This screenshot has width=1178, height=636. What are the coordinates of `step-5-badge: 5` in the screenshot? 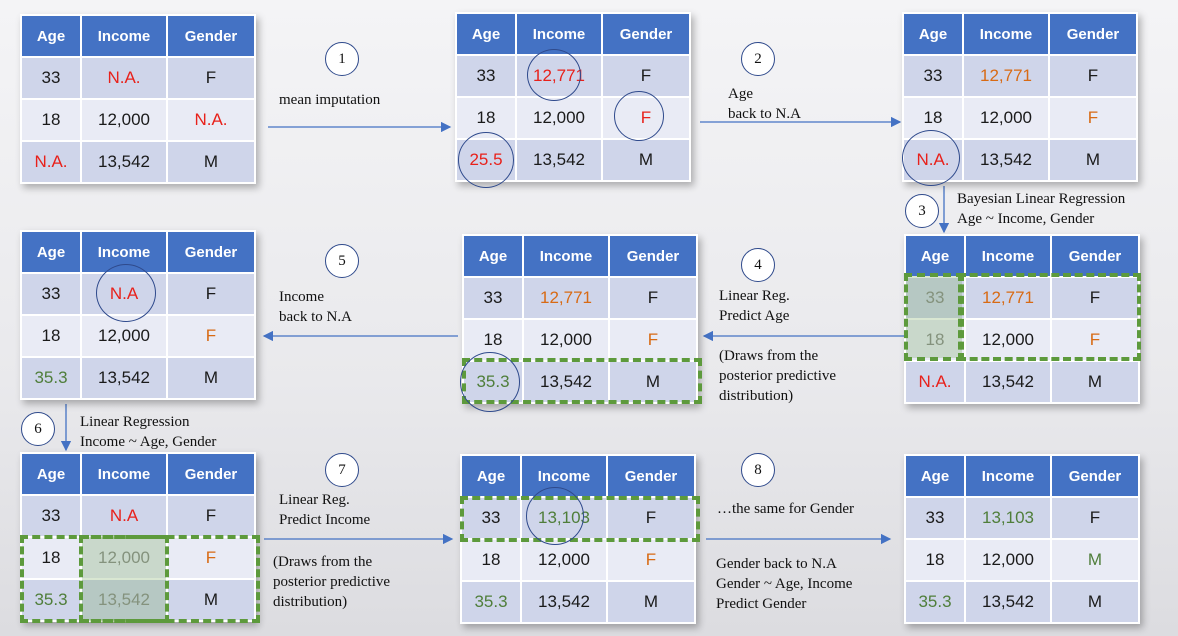 It's located at (342, 261).